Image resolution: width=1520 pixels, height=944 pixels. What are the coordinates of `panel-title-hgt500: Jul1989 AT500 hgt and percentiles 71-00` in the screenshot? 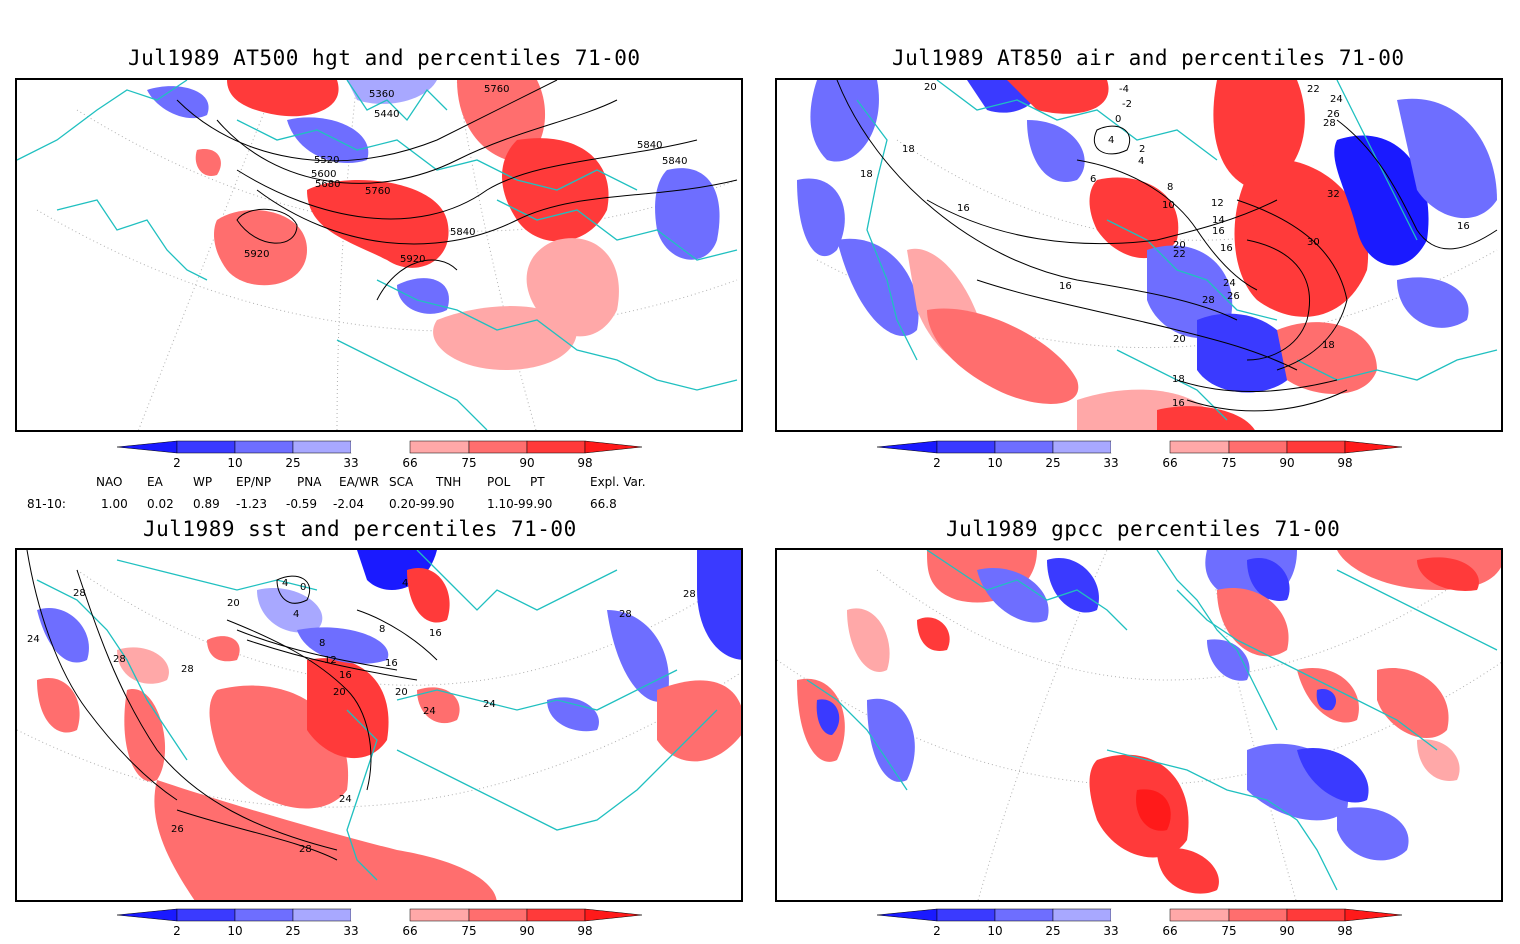 It's located at (384, 58).